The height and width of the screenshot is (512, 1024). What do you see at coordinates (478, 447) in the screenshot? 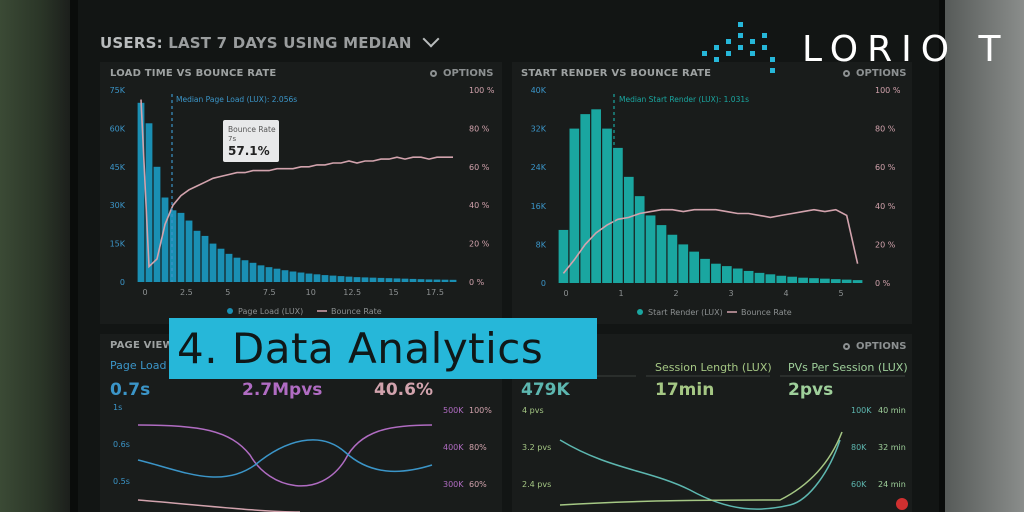
I see `axis-tick: 80%` at bounding box center [478, 447].